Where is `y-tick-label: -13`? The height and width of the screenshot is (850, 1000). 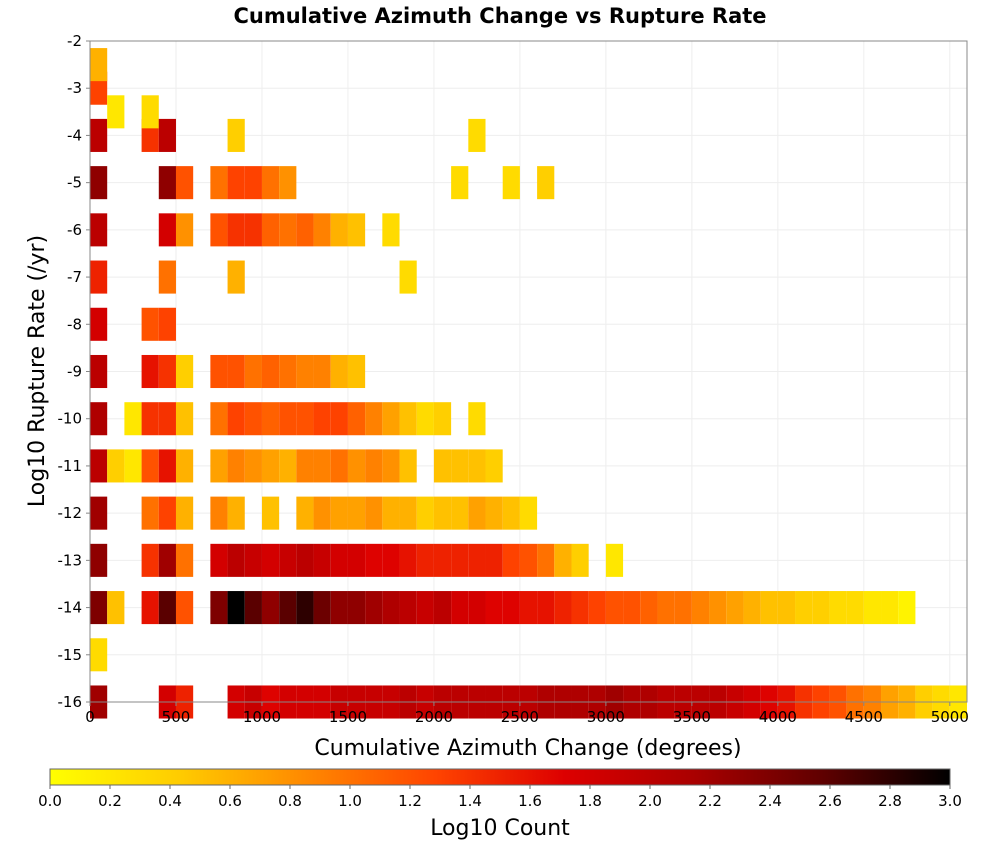
y-tick-label: -13 is located at coordinates (70, 560).